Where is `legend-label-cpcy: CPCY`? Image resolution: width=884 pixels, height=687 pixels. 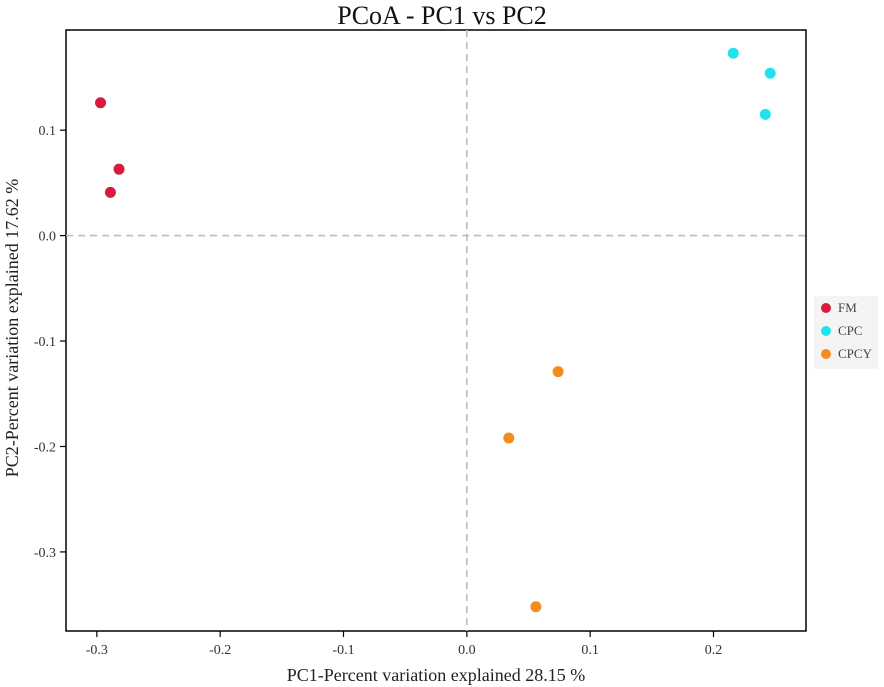 legend-label-cpcy: CPCY is located at coordinates (855, 353).